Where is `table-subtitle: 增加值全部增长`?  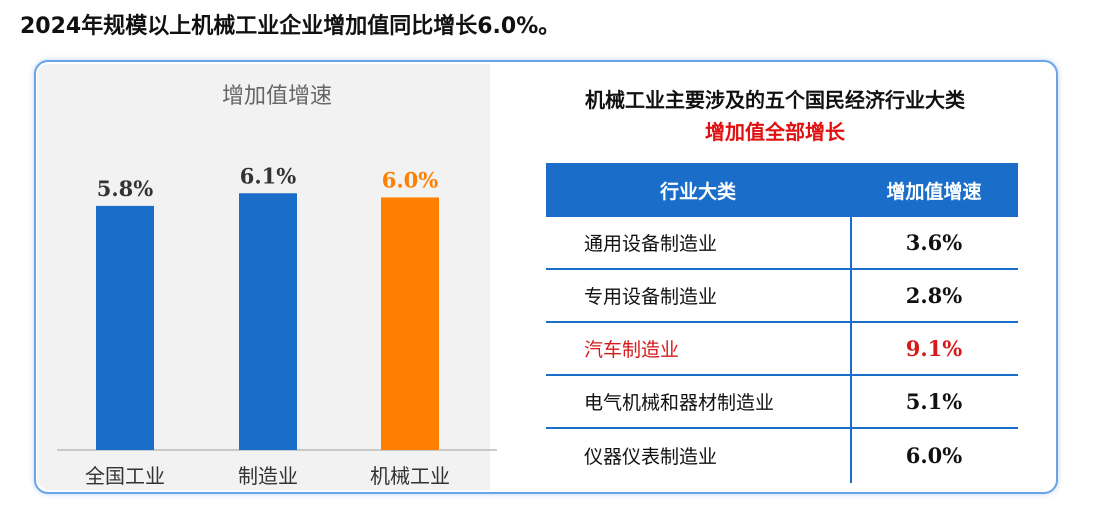
table-subtitle: 增加值全部增长 is located at coordinates (775, 132).